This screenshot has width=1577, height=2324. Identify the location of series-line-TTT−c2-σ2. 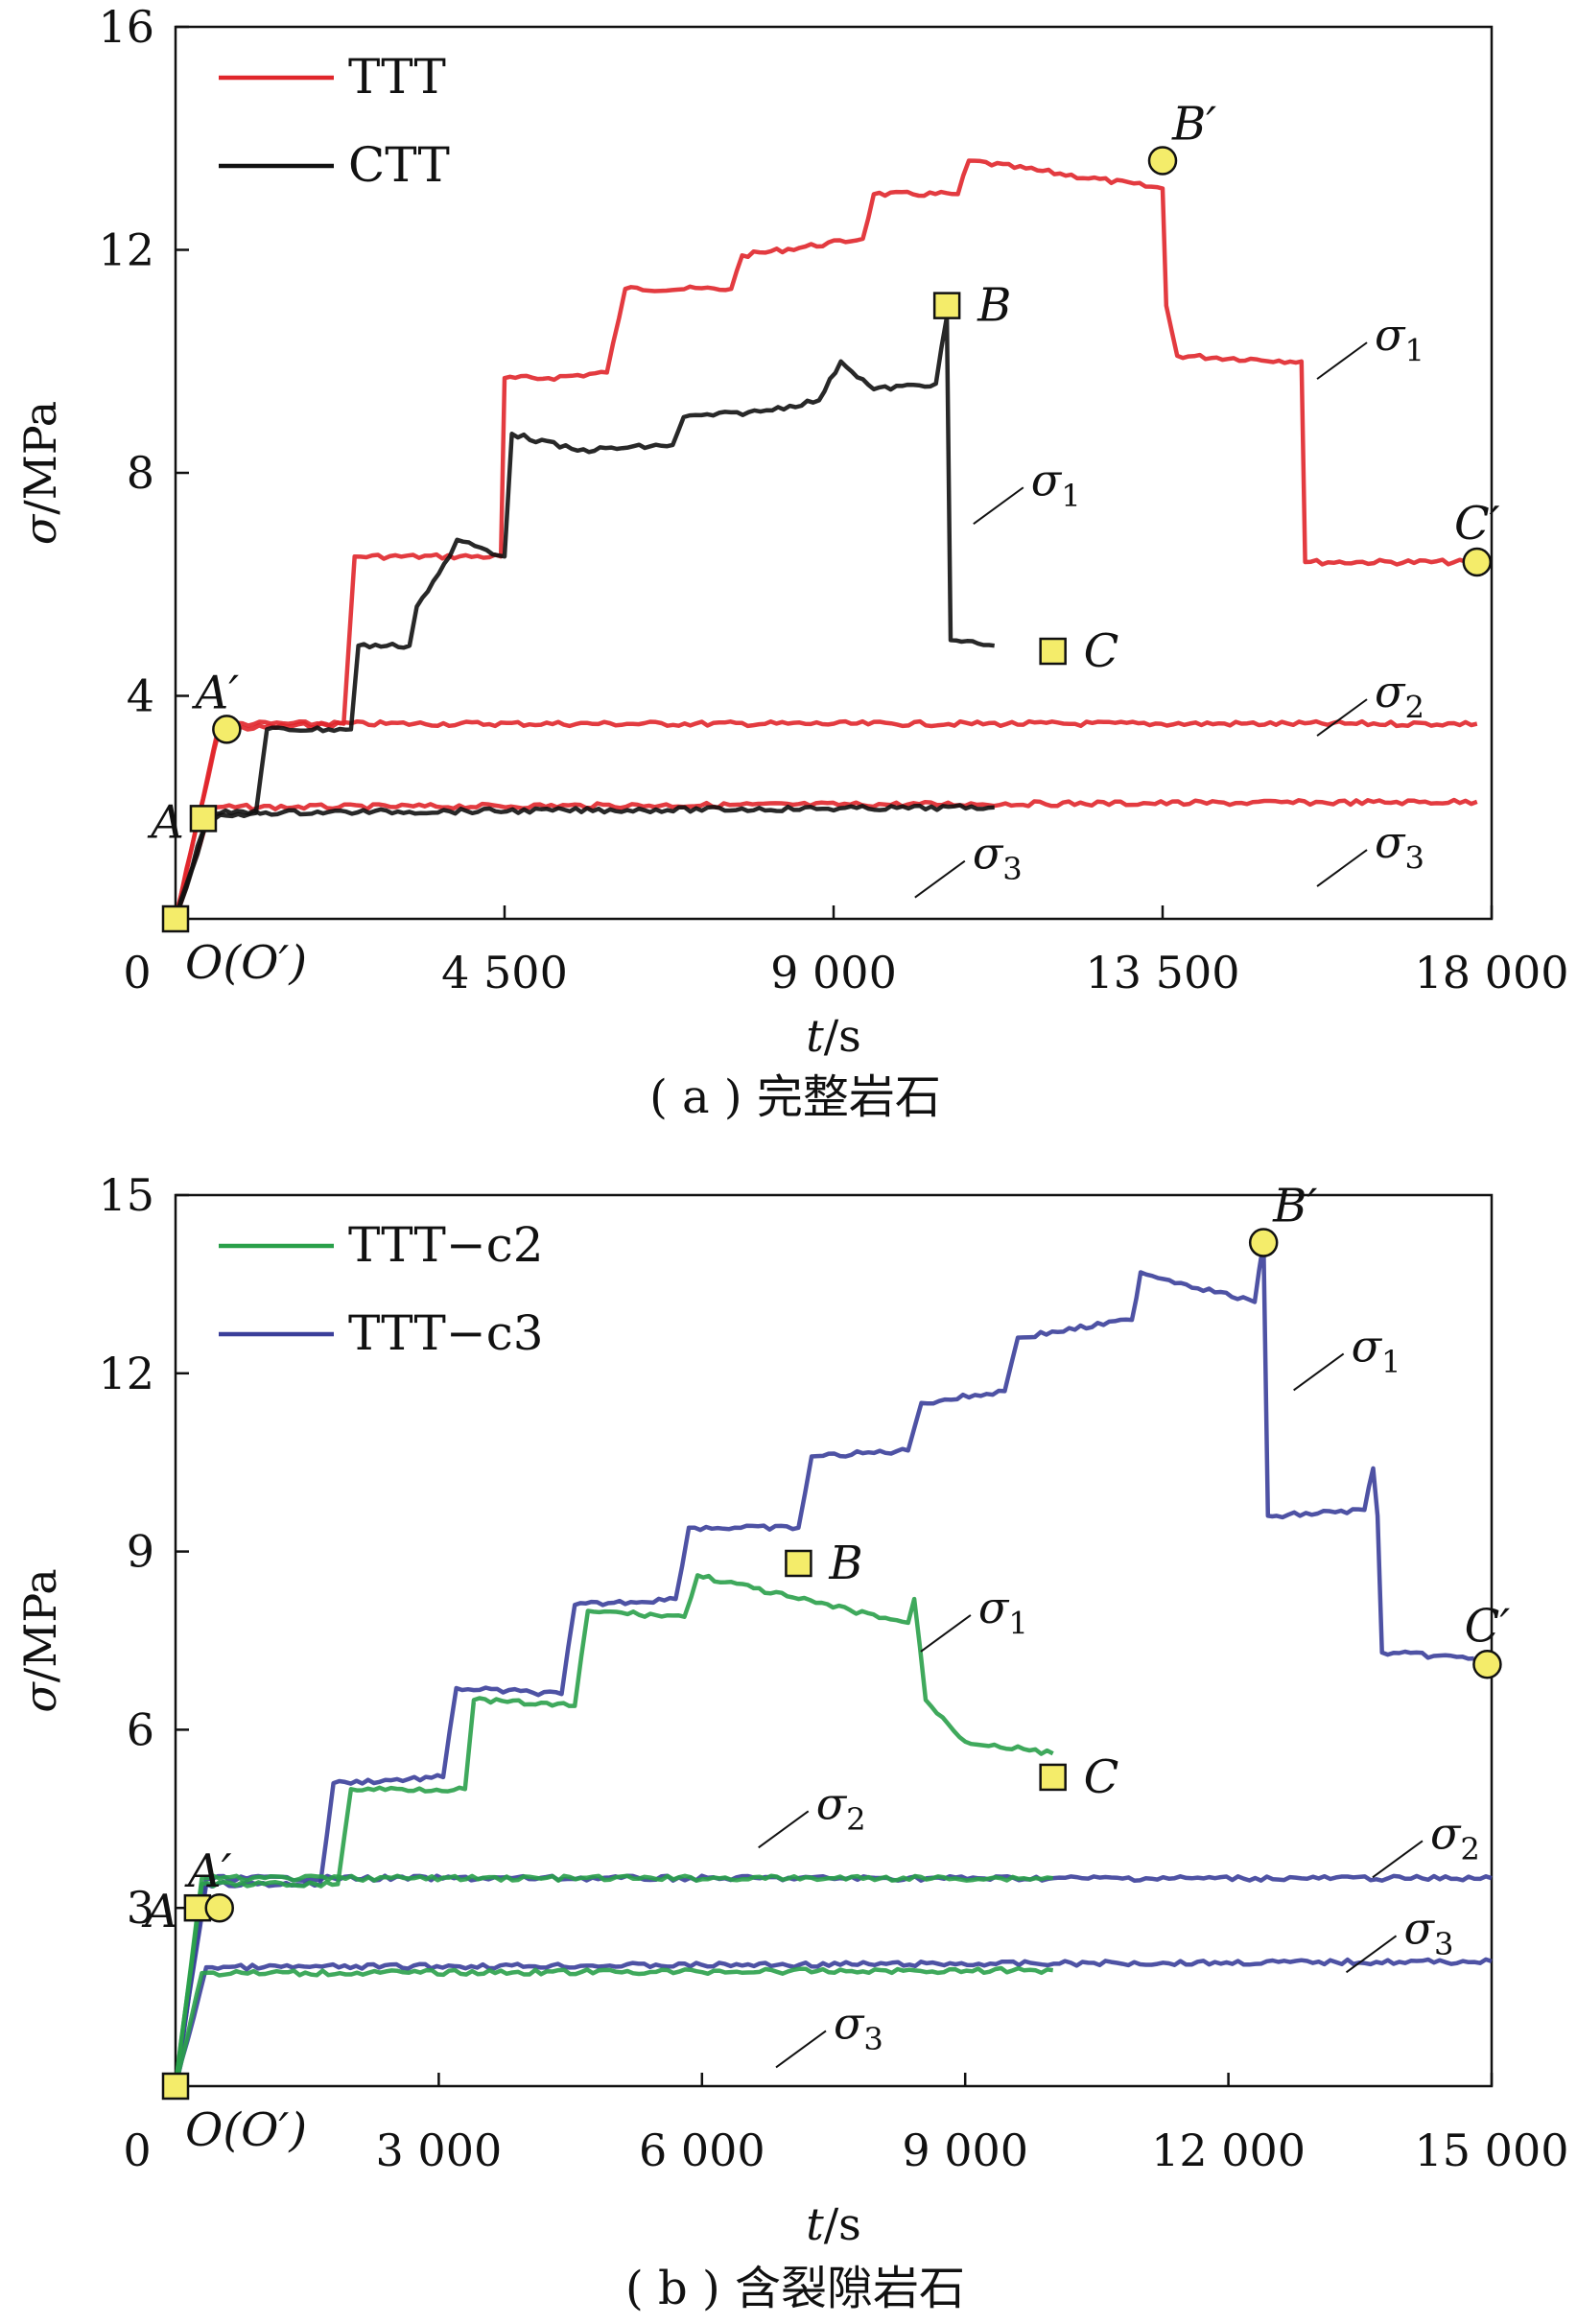
(613, 1980).